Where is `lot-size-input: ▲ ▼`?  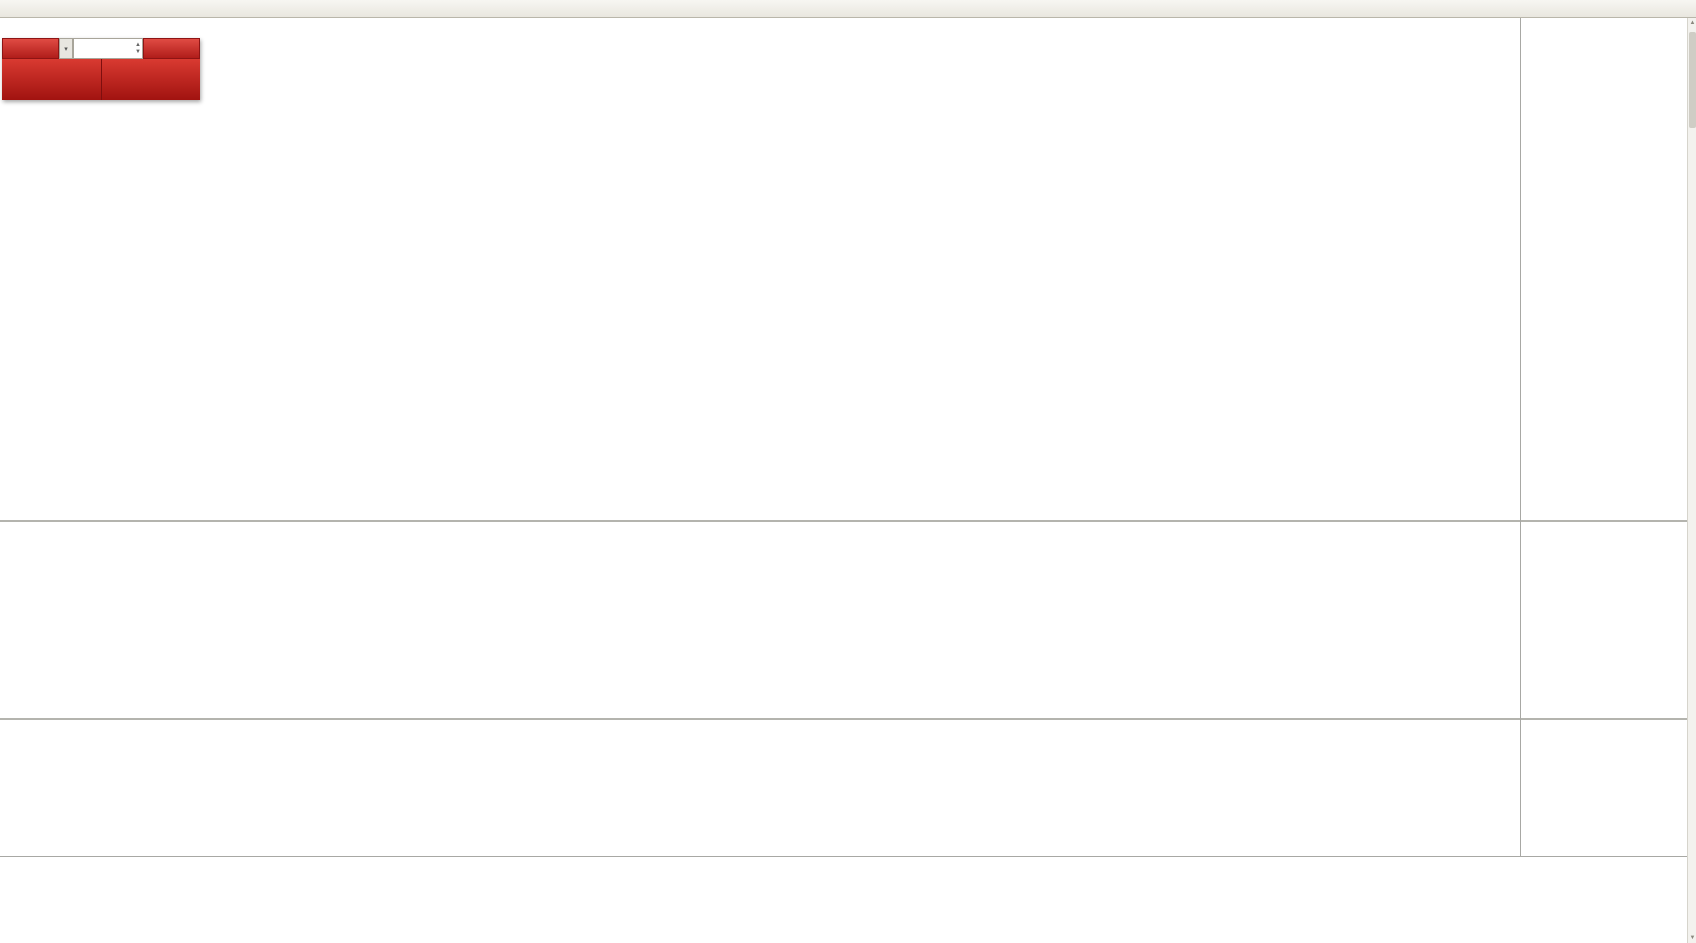 lot-size-input: ▲ ▼ is located at coordinates (108, 48).